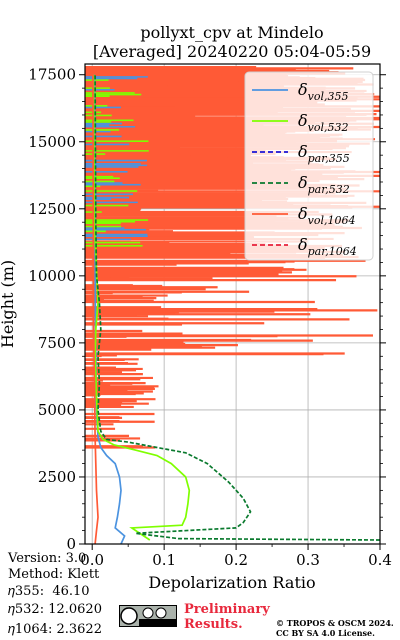 The height and width of the screenshot is (640, 400). Describe the element at coordinates (52, 209) in the screenshot. I see `y-tick-label: 12500` at that location.